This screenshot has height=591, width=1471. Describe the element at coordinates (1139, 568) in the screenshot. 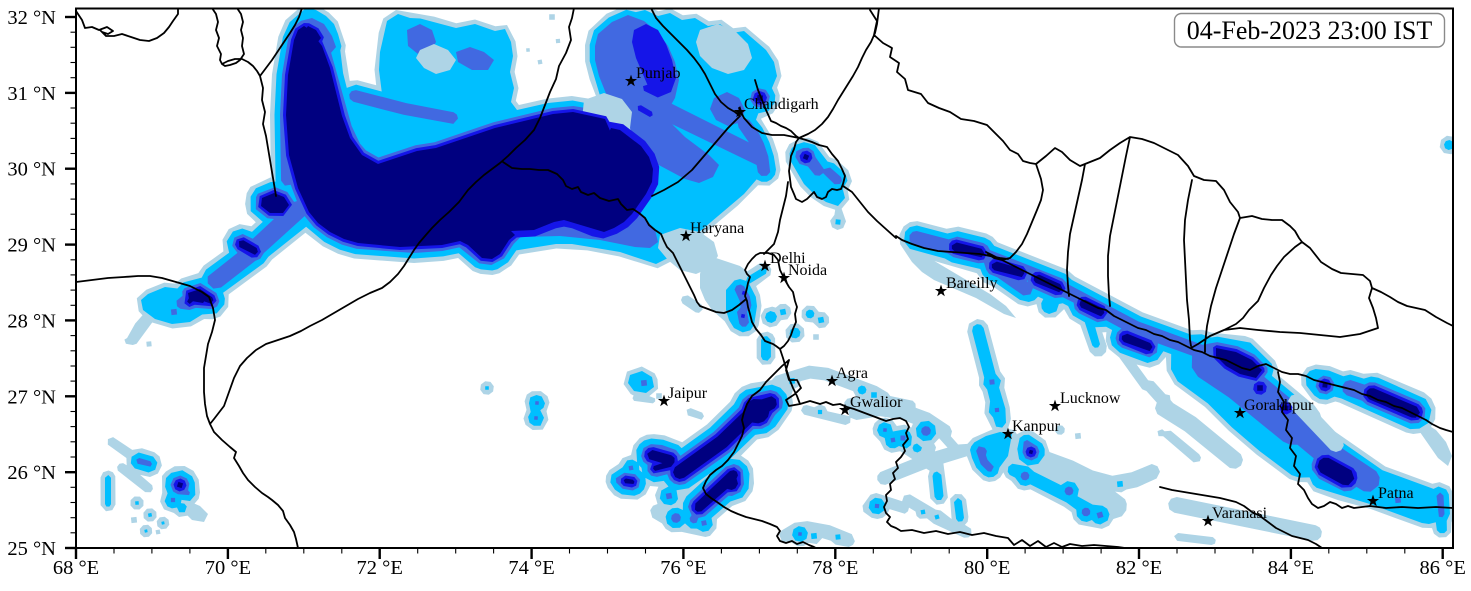

I see `svg-text: 82 °E` at that location.